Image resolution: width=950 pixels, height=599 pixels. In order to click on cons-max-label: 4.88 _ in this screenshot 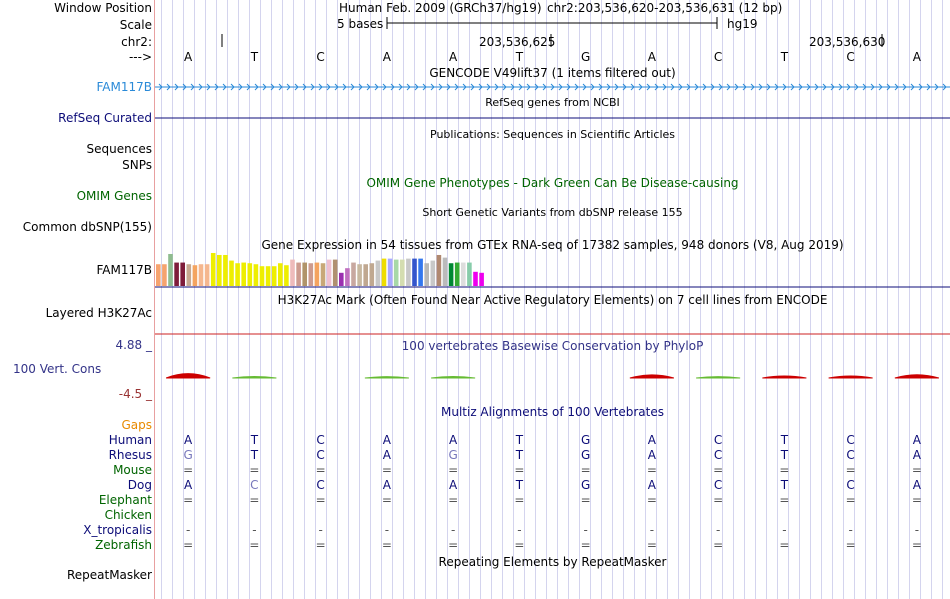, I will do `click(133, 345)`.